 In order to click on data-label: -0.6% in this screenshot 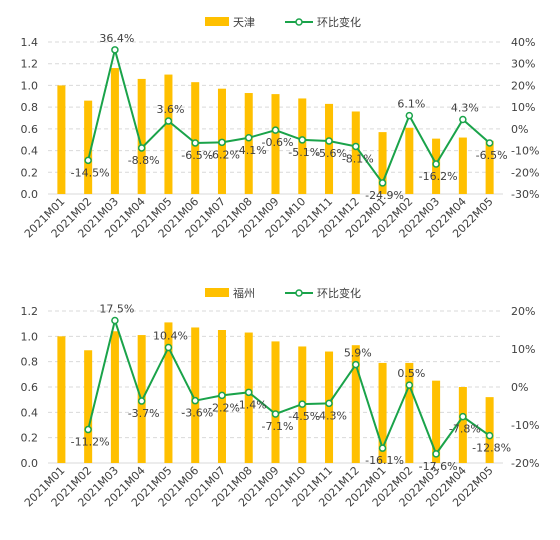, I will do `click(278, 142)`.